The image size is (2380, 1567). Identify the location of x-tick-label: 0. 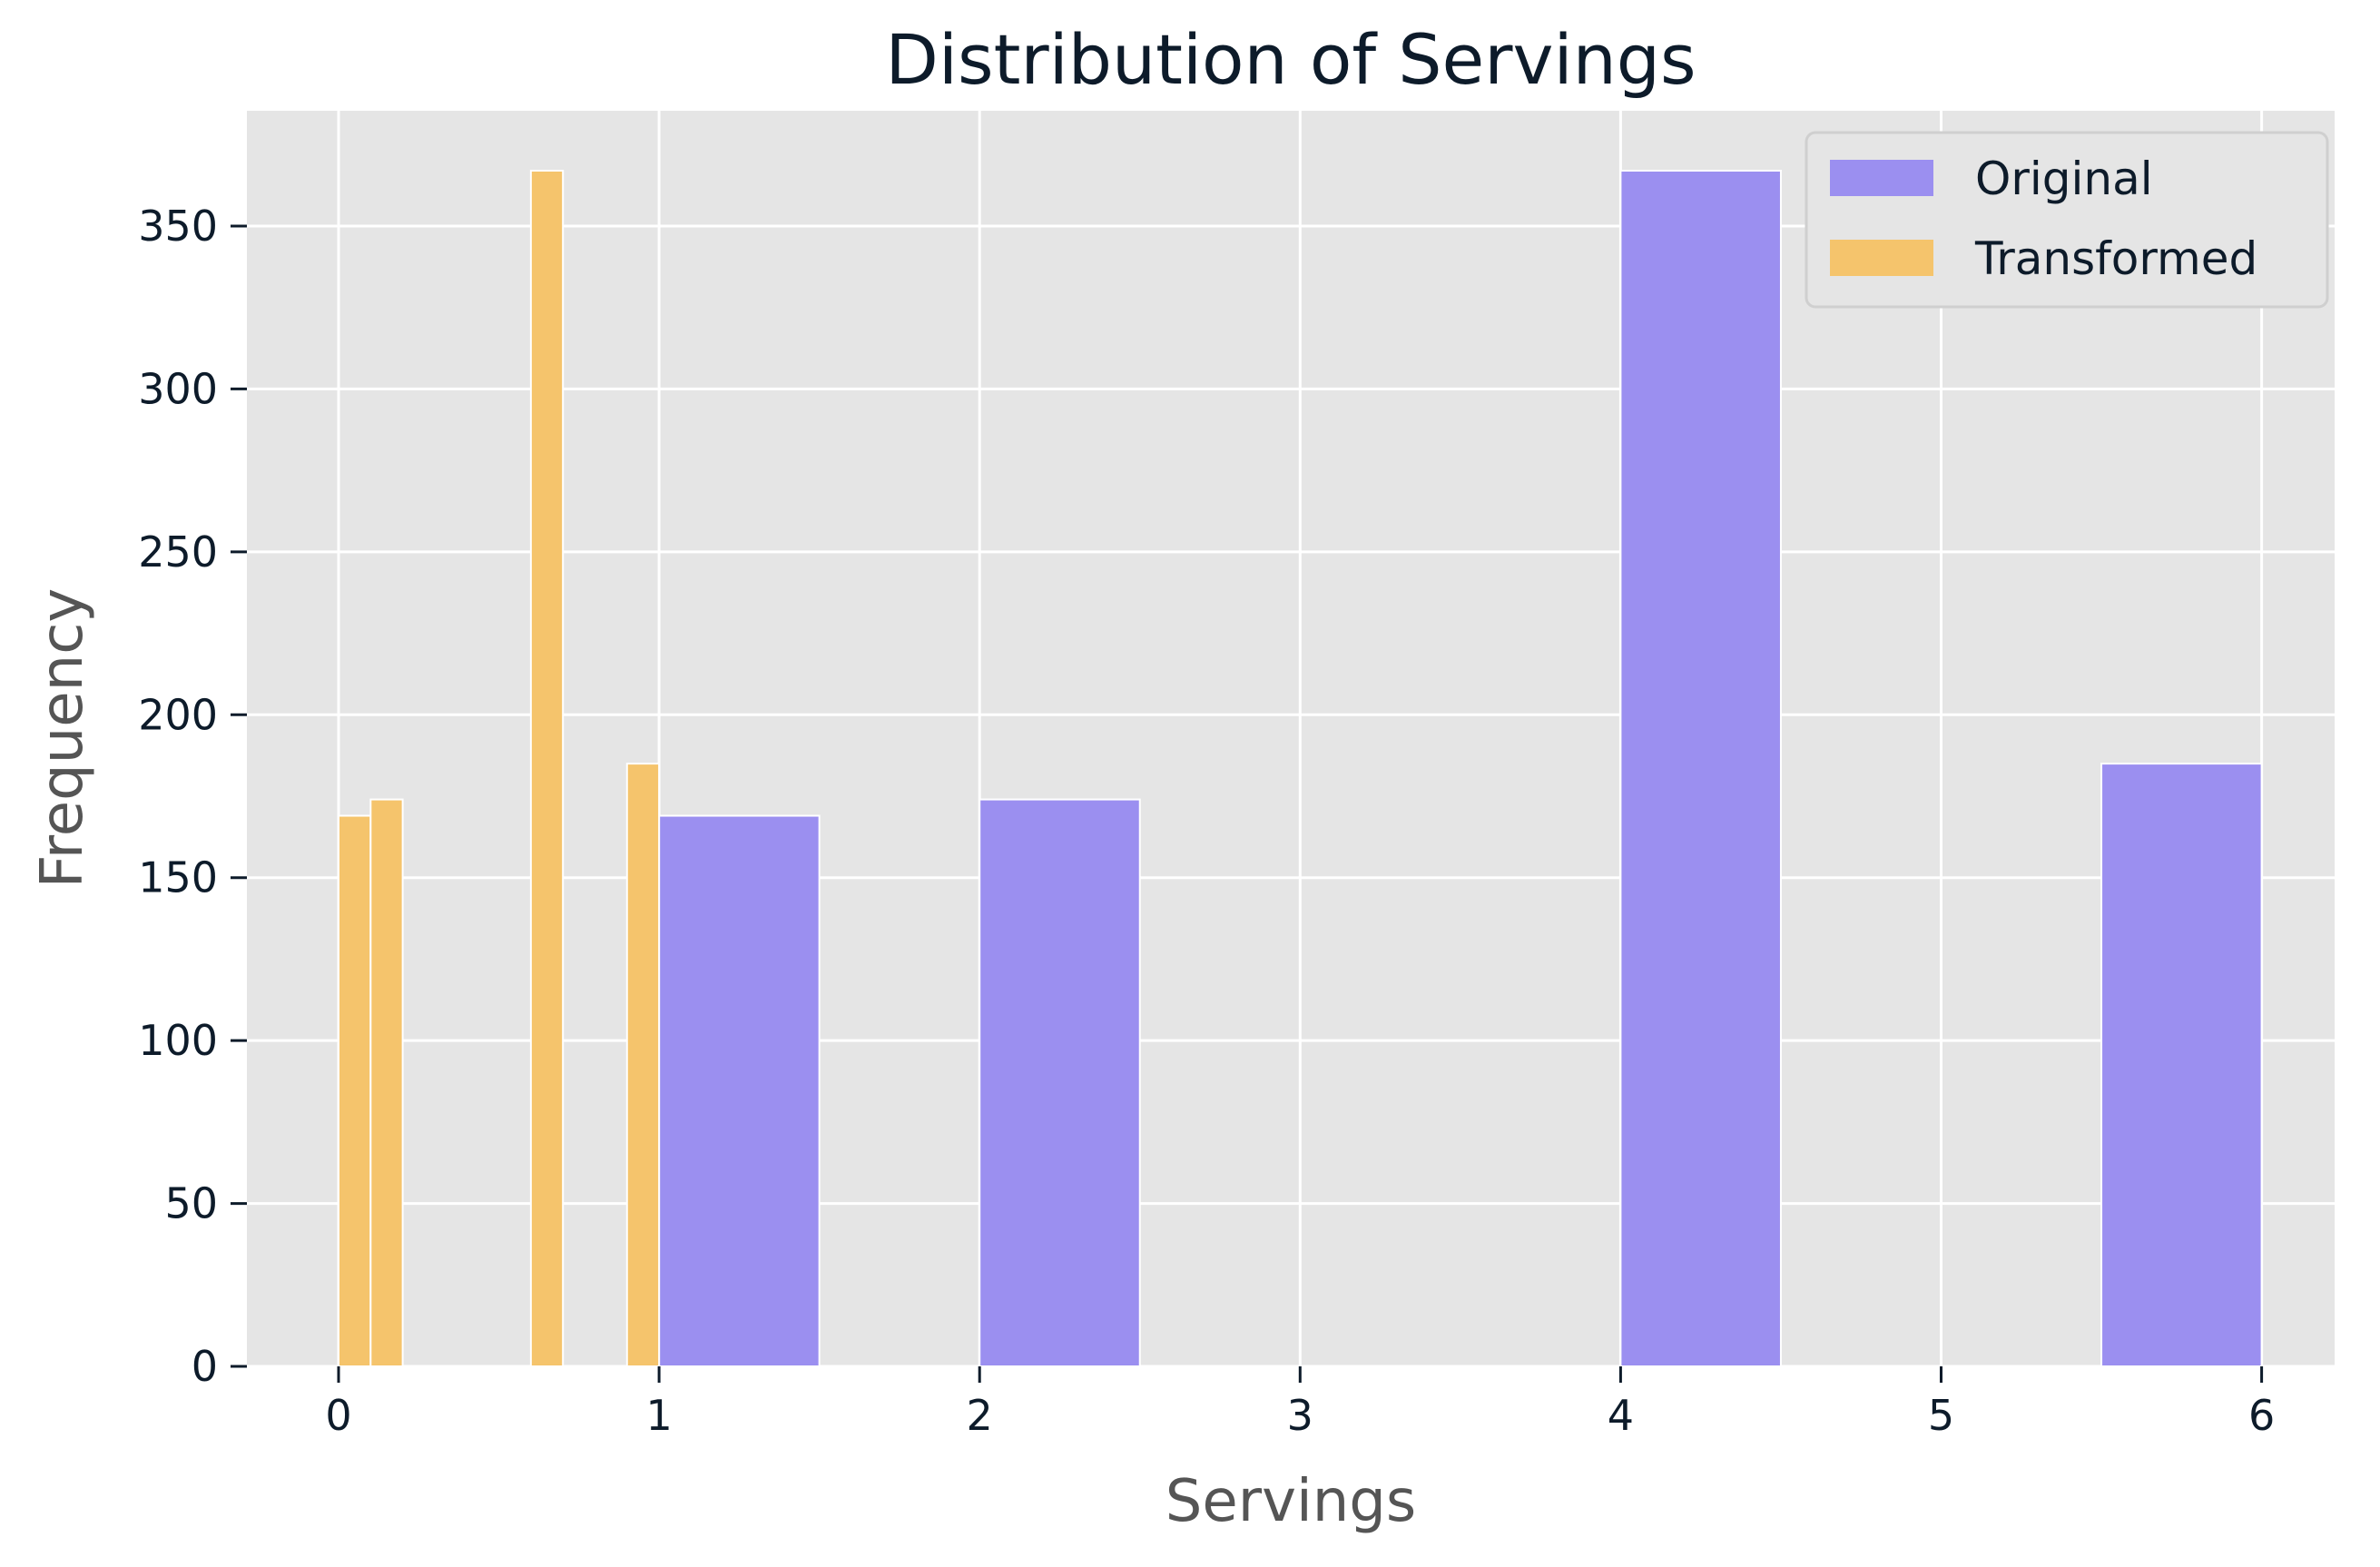
(338, 1415).